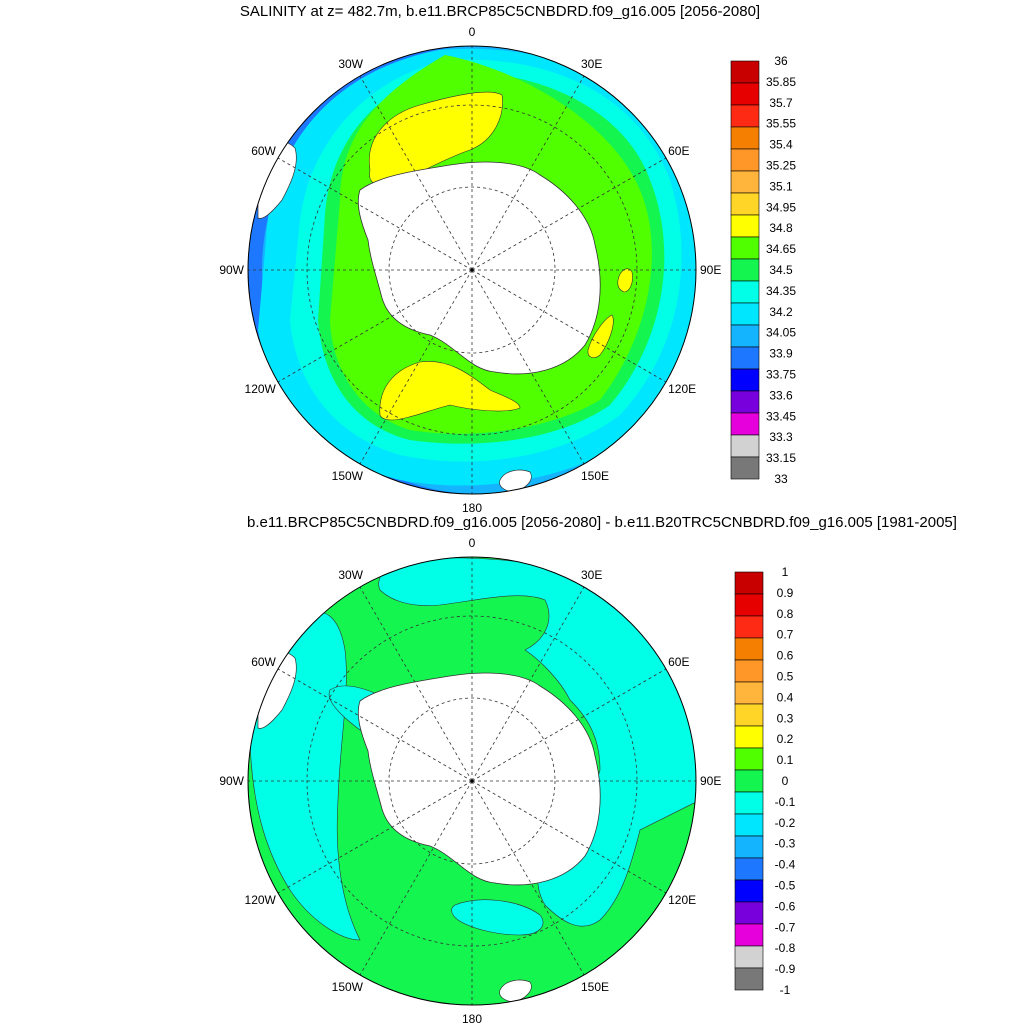  What do you see at coordinates (785, 739) in the screenshot?
I see `bottom-colorbar-label: 0.2` at bounding box center [785, 739].